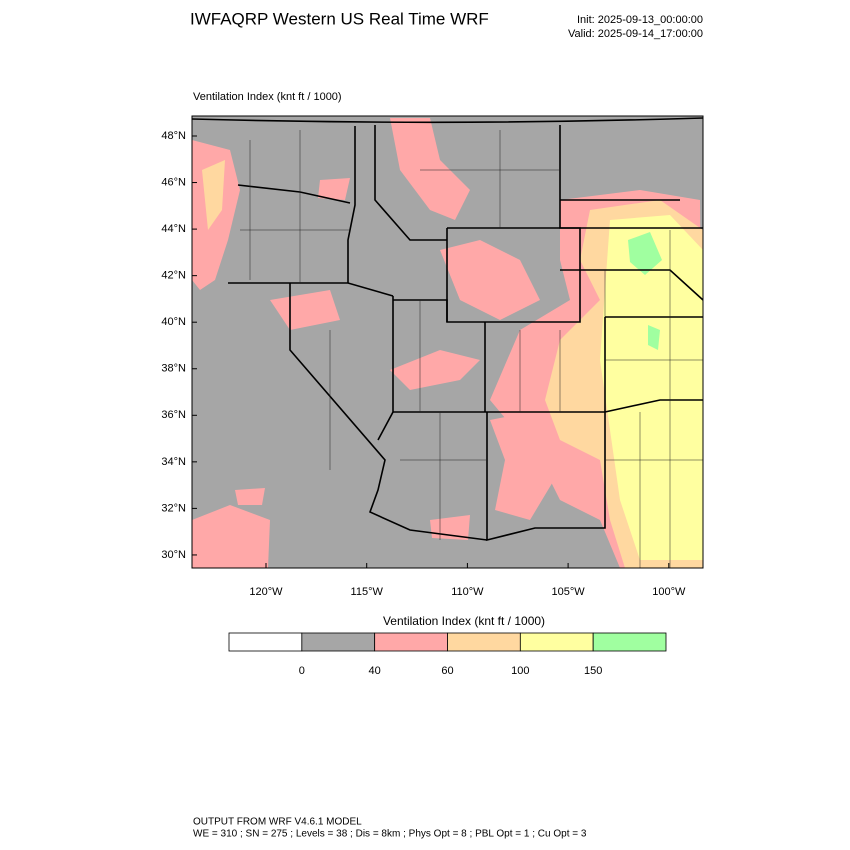 The image size is (850, 850). I want to click on lat-label: 44°N, so click(173, 229).